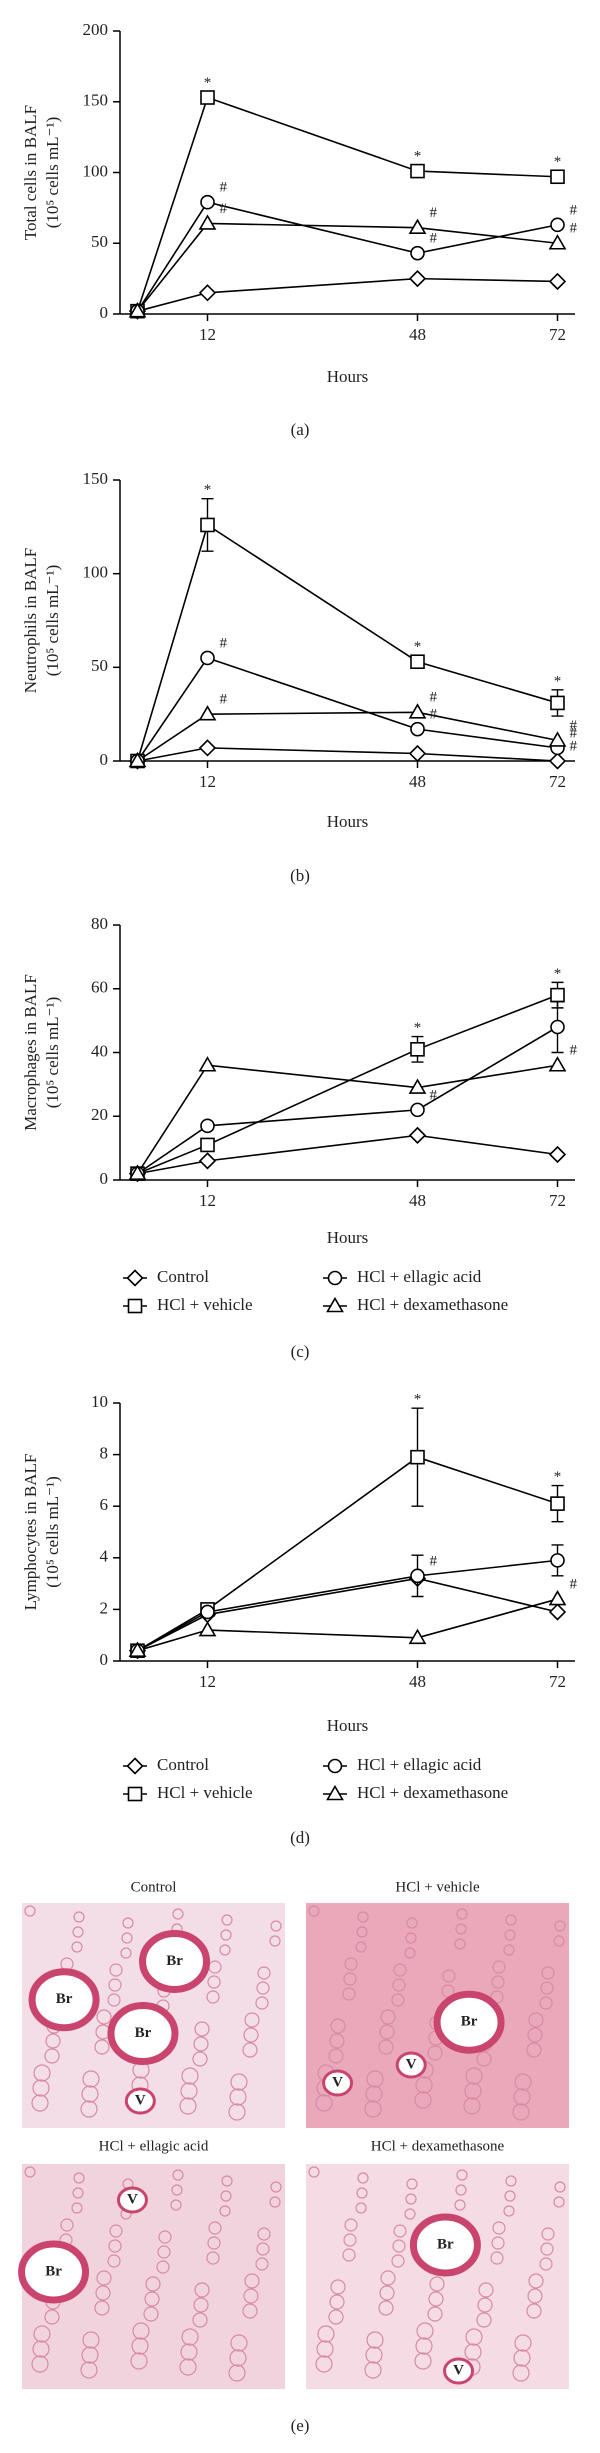 This screenshot has width=600, height=2453. What do you see at coordinates (104, 1504) in the screenshot?
I see `y-tick-label: 6` at bounding box center [104, 1504].